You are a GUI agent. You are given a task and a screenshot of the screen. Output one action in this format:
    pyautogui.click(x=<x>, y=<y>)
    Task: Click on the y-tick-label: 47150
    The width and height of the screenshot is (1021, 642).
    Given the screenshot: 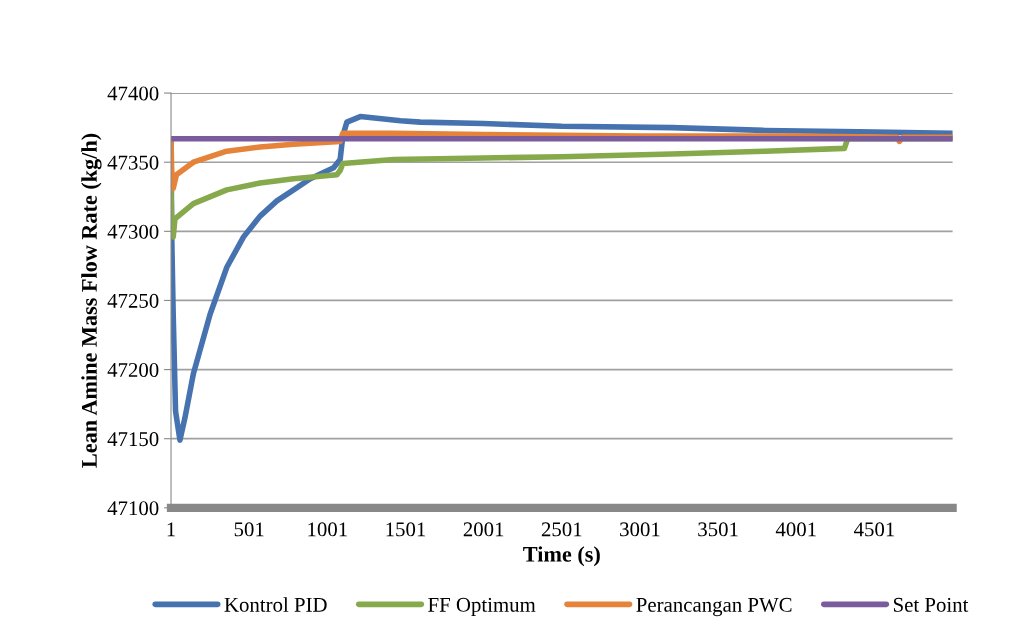 What is the action you would take?
    pyautogui.click(x=133, y=439)
    